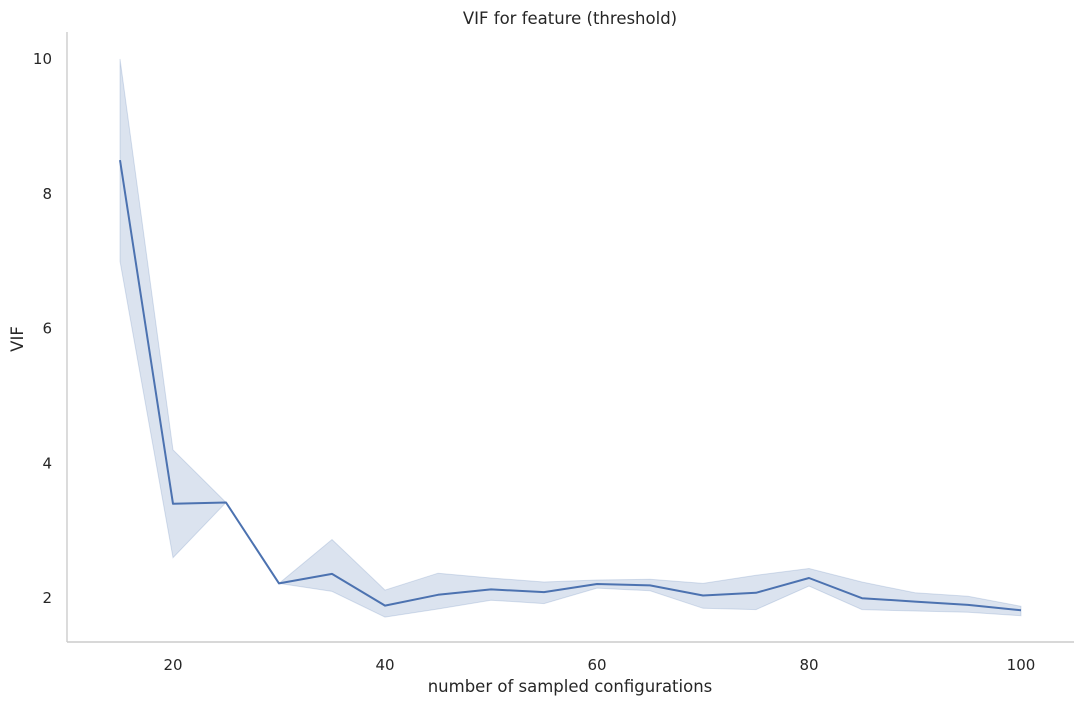 The image size is (1084, 706). What do you see at coordinates (17, 339) in the screenshot?
I see `y-axis-label: VIF` at bounding box center [17, 339].